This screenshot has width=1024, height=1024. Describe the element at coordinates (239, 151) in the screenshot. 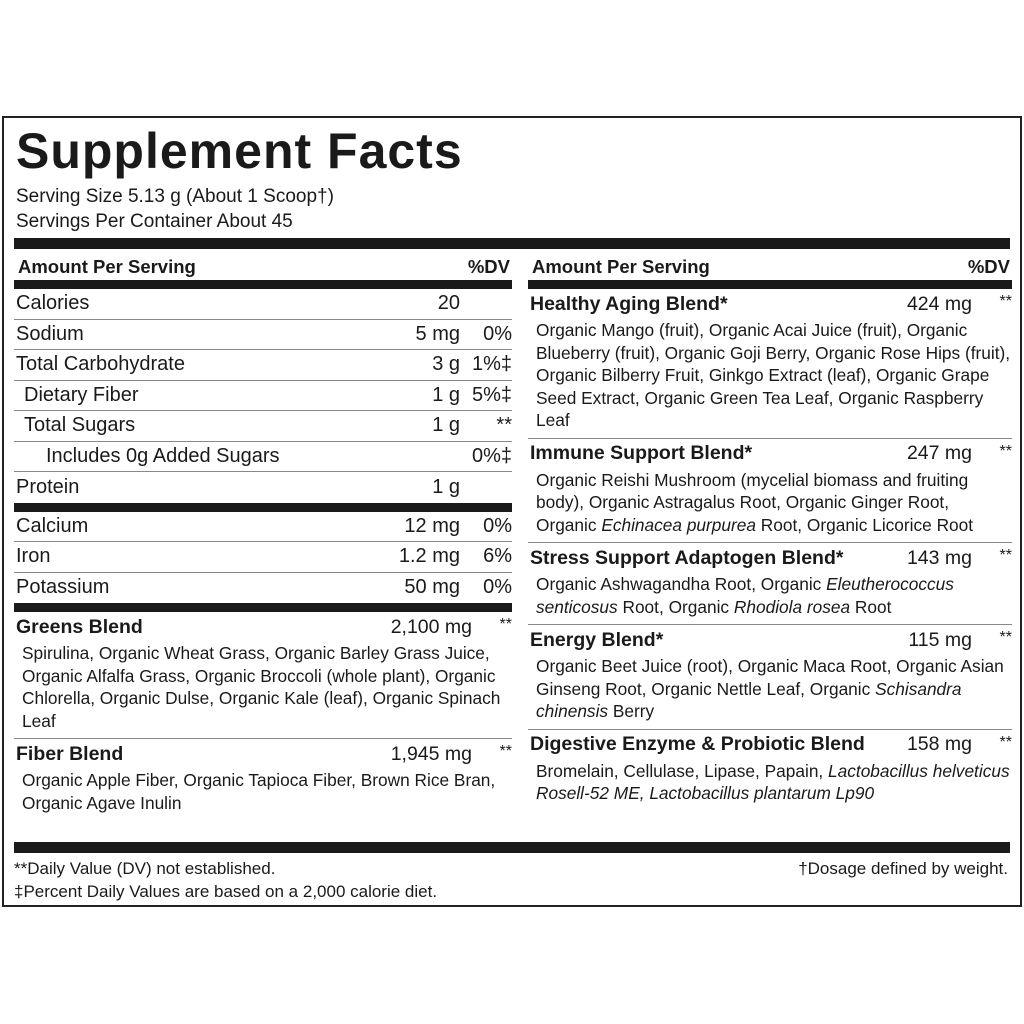

I see `title: Supplement Facts` at that location.